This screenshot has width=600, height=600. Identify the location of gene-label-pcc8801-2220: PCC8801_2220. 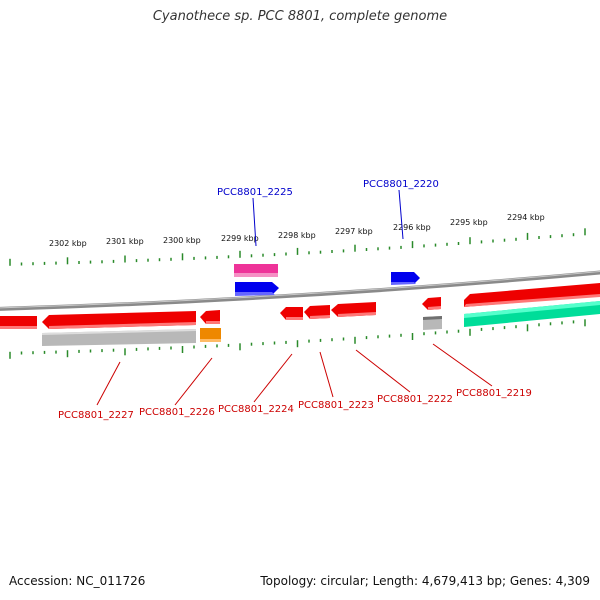
(401, 184).